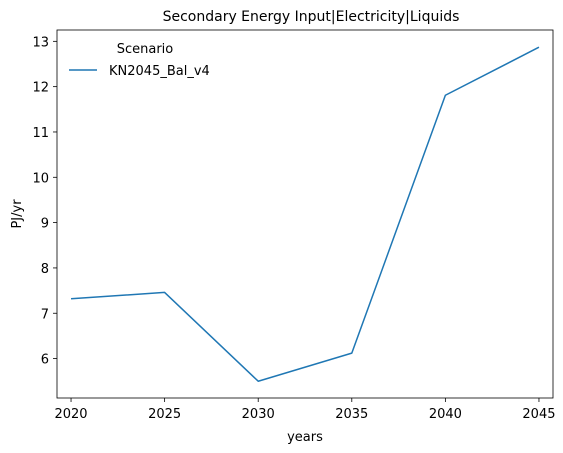  I want to click on x-tick-label: 2040, so click(445, 414).